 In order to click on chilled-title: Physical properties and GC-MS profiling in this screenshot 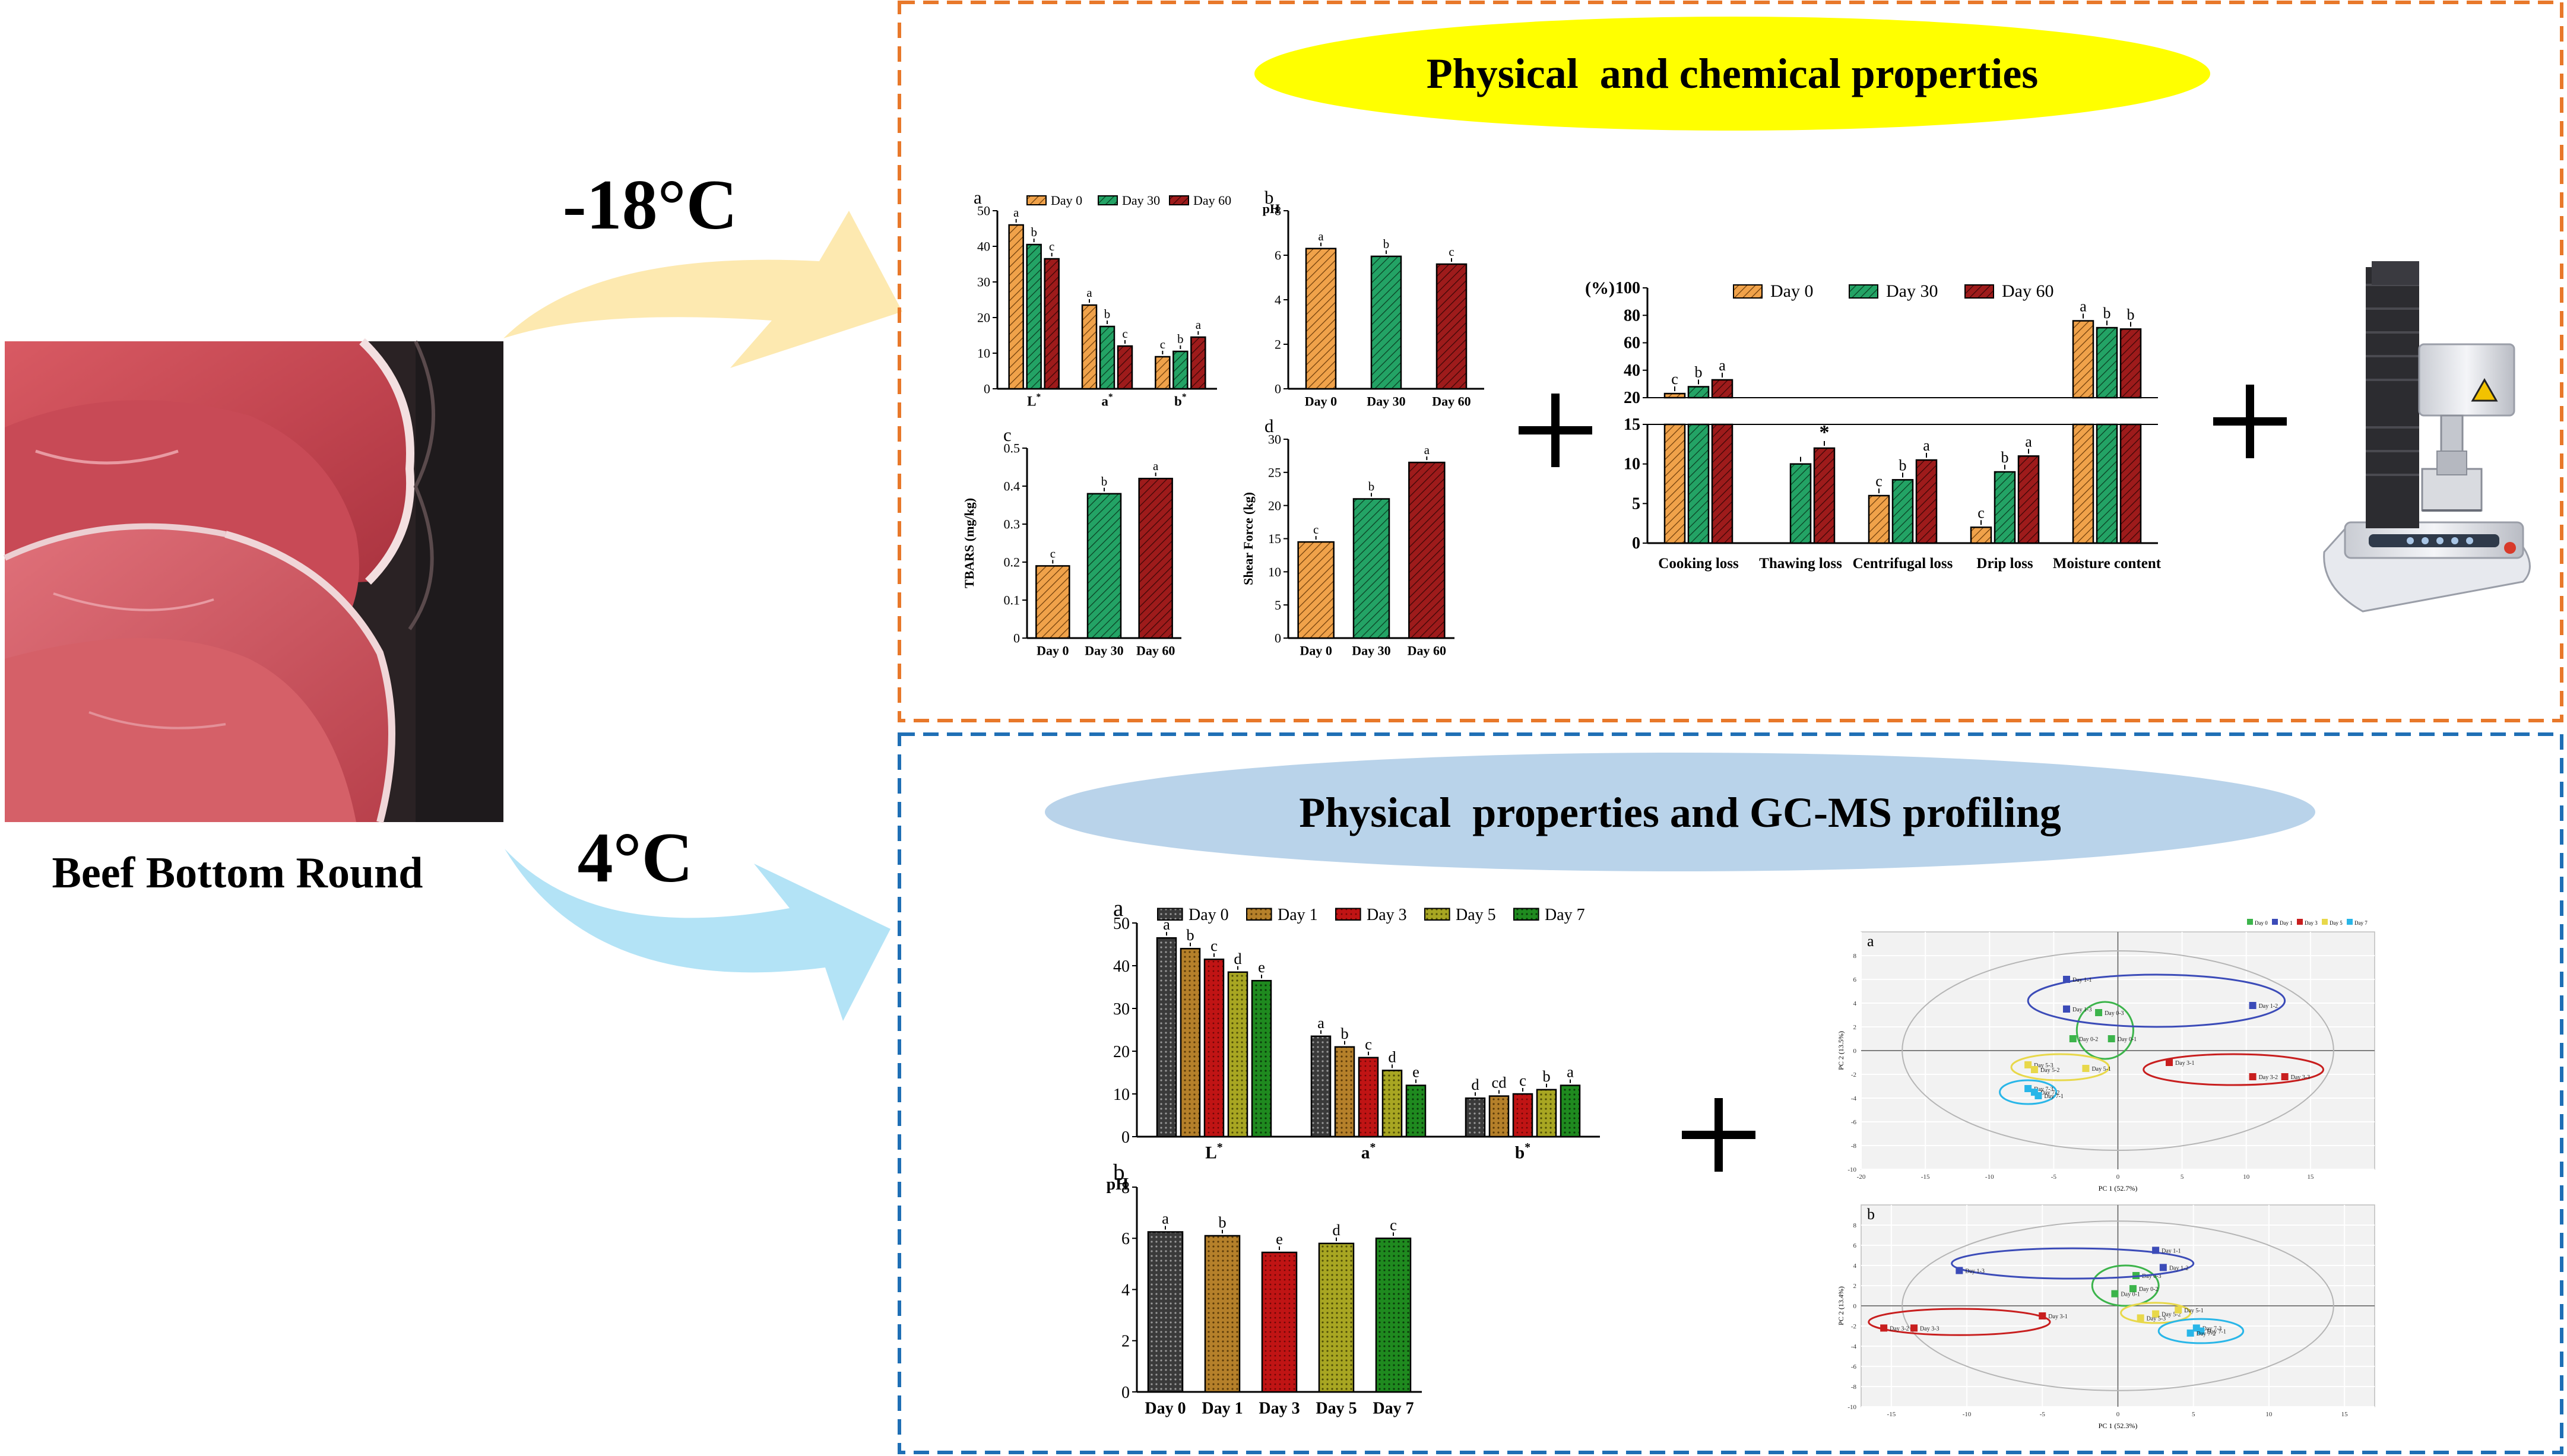, I will do `click(1680, 812)`.